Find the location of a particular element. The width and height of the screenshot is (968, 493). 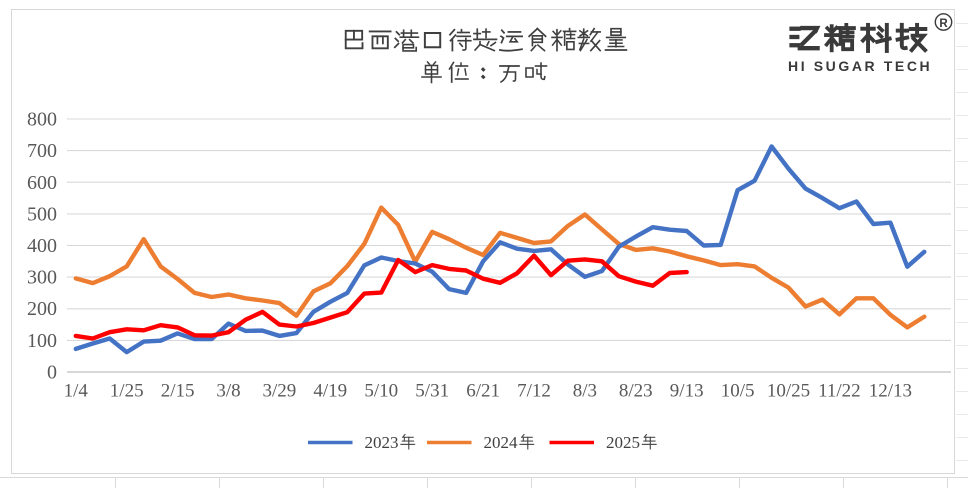

svg-text: 3/8 is located at coordinates (228, 391).